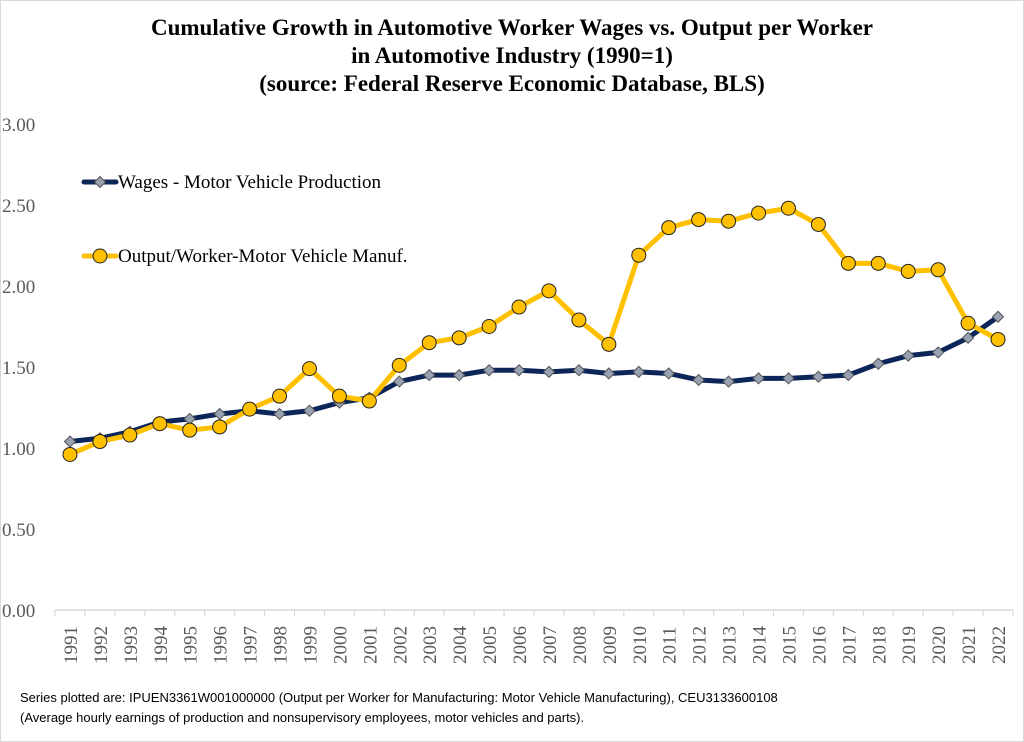 The width and height of the screenshot is (1024, 742). What do you see at coordinates (460, 645) in the screenshot?
I see `x-tick-label: 2004` at bounding box center [460, 645].